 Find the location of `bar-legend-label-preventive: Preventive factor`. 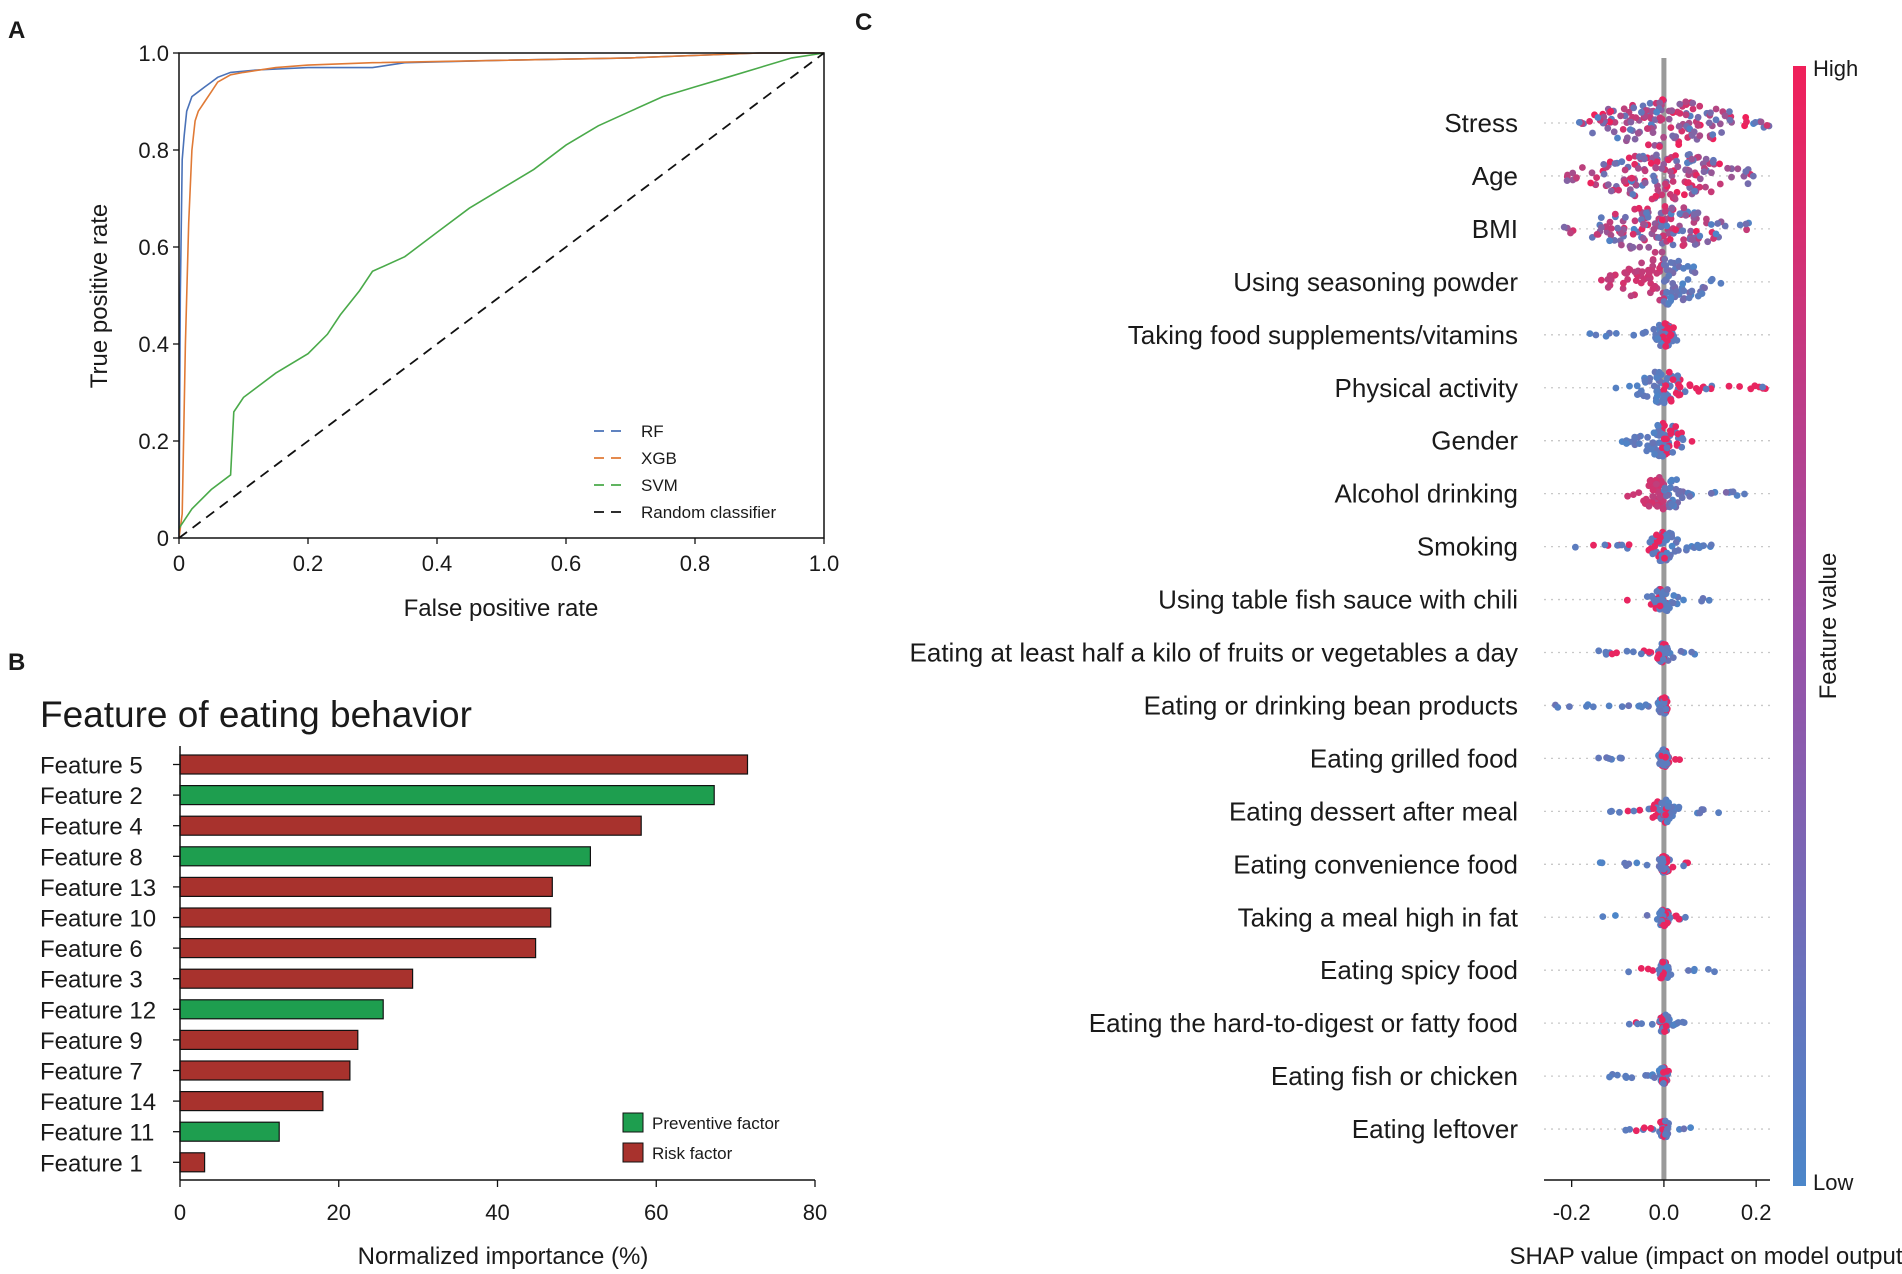

bar-legend-label-preventive: Preventive factor is located at coordinates (716, 1123).